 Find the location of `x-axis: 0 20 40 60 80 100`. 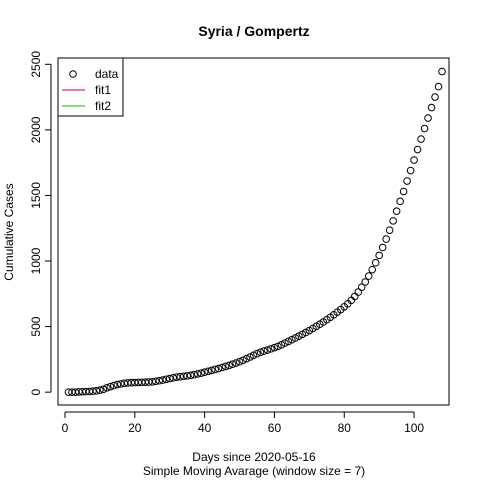

x-axis: 0 20 40 60 80 100 is located at coordinates (243, 423).